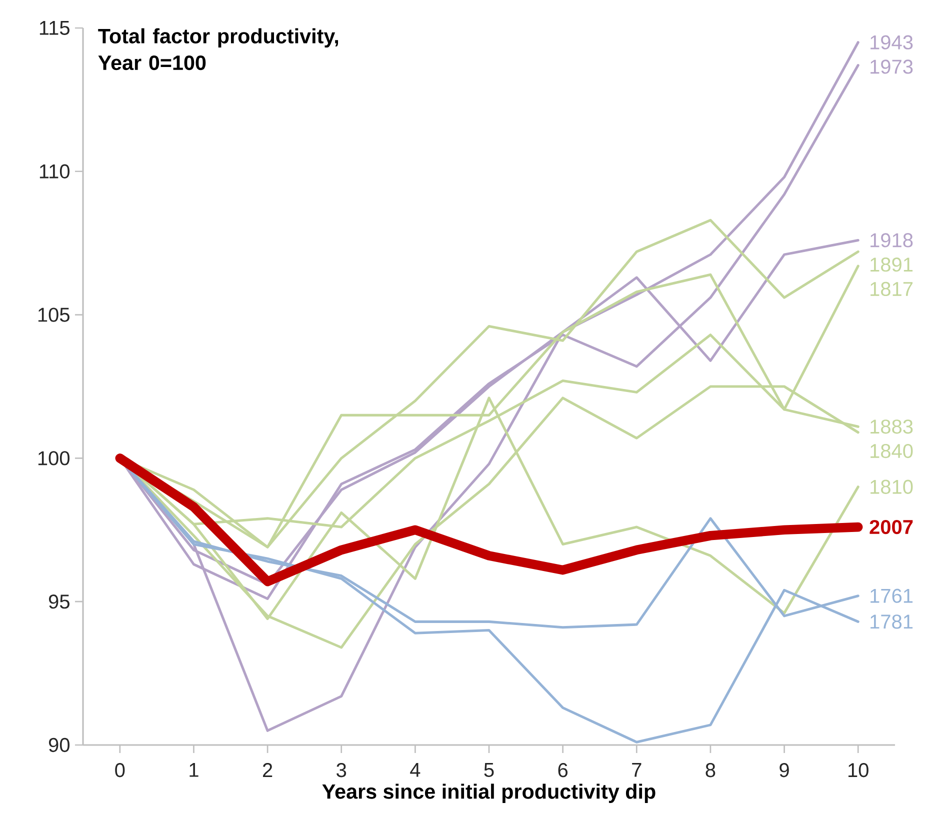  Describe the element at coordinates (784, 770) in the screenshot. I see `x-tick-label: 9` at that location.